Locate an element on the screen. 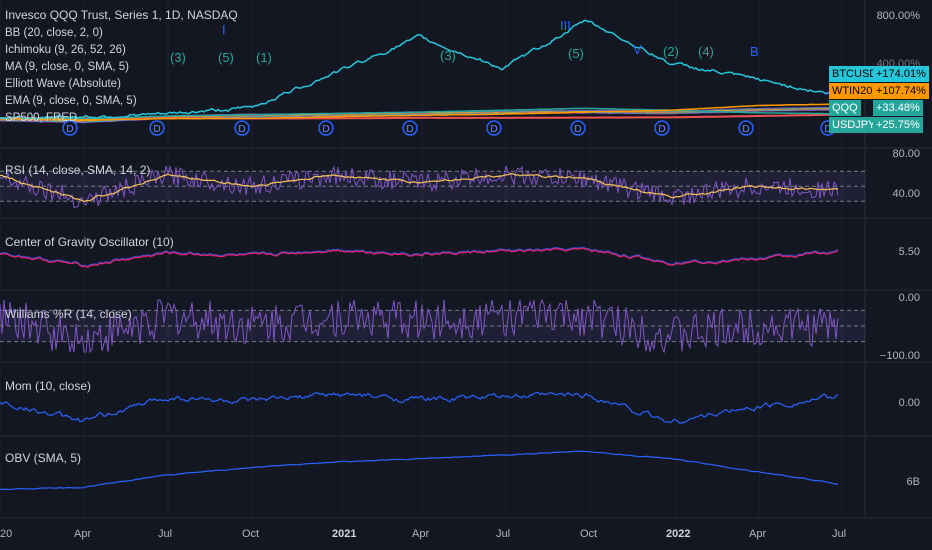 Image resolution: width=932 pixels, height=550 pixels. compare-tag-symbol: USDJPY is located at coordinates (854, 125).